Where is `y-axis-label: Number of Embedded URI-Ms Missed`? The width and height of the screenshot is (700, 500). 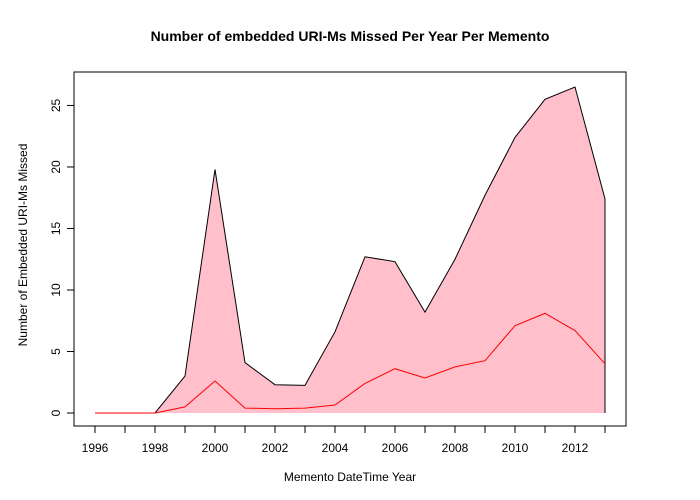 y-axis-label: Number of Embedded URI-Ms Missed is located at coordinates (23, 245).